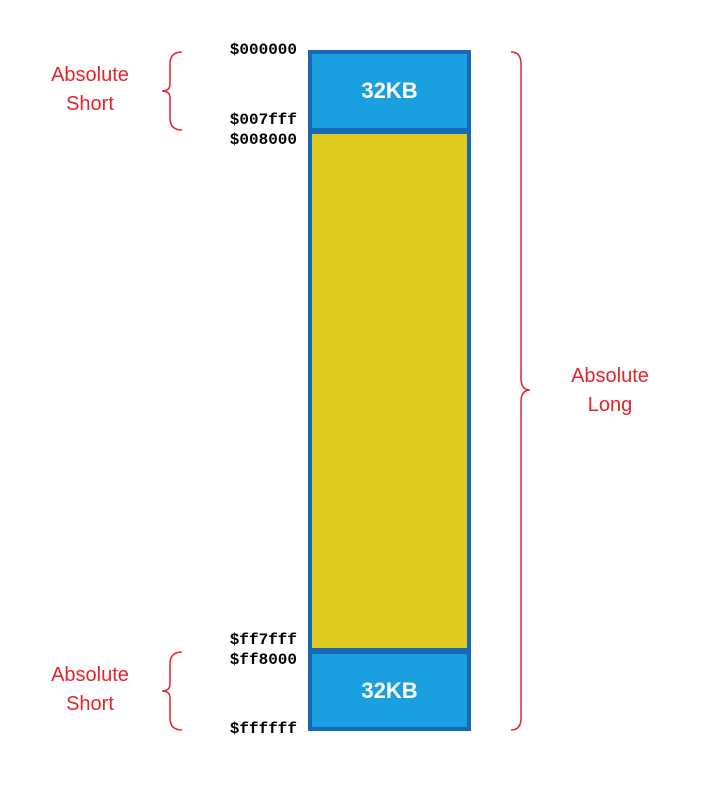 The image size is (707, 787). I want to click on segment-bottom-label: 32KB, so click(389, 690).